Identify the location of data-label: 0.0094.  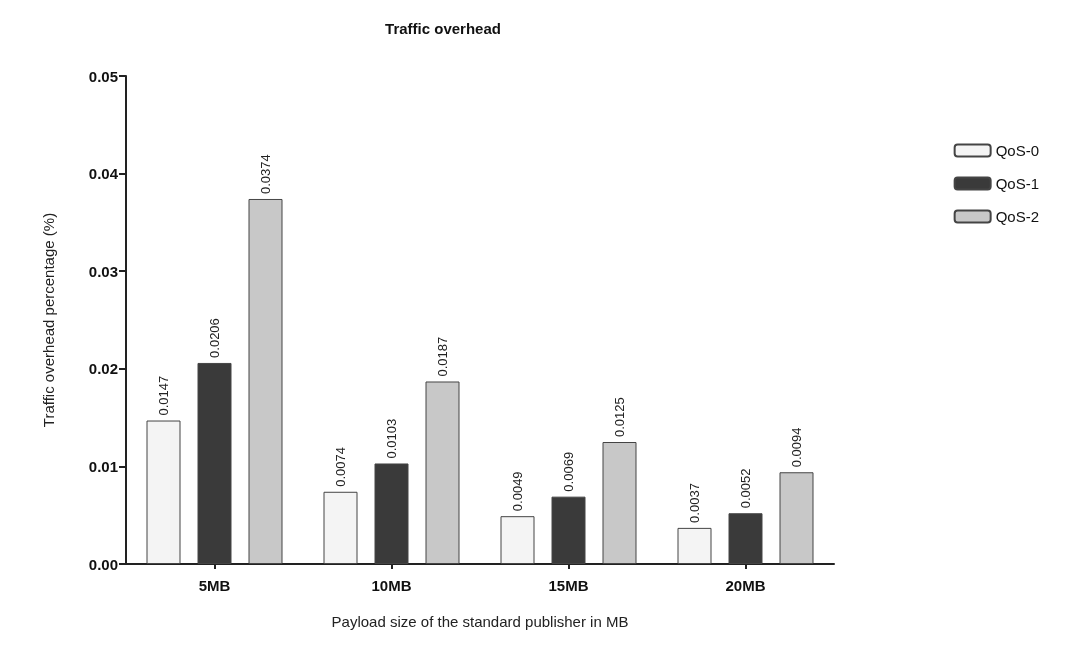
(796, 447).